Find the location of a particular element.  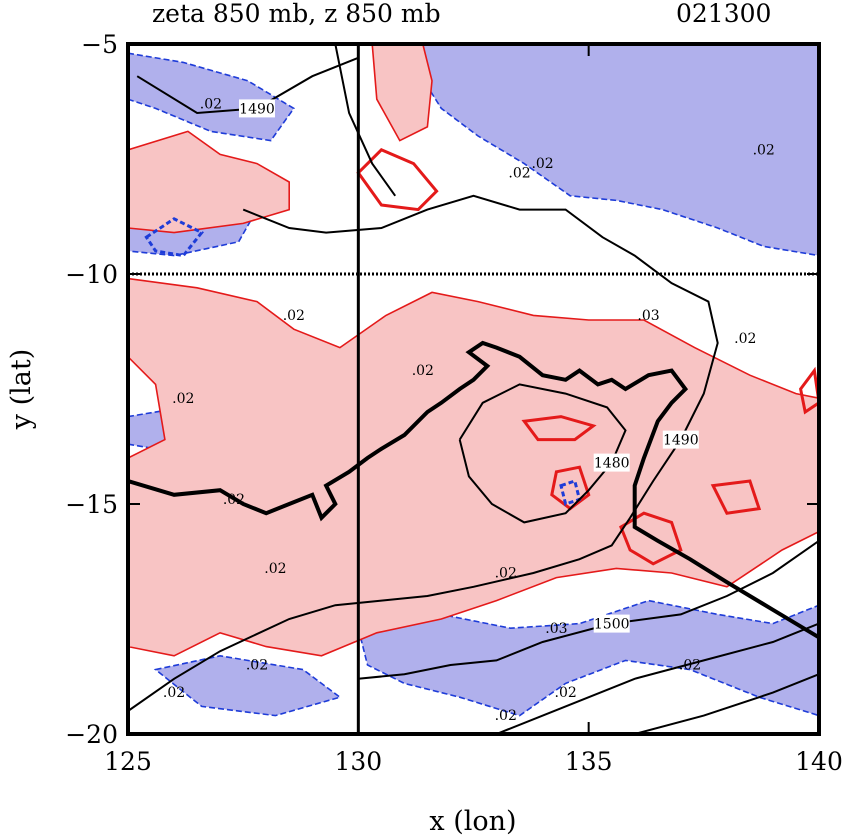

x-tick-label-2: 135 is located at coordinates (589, 761).